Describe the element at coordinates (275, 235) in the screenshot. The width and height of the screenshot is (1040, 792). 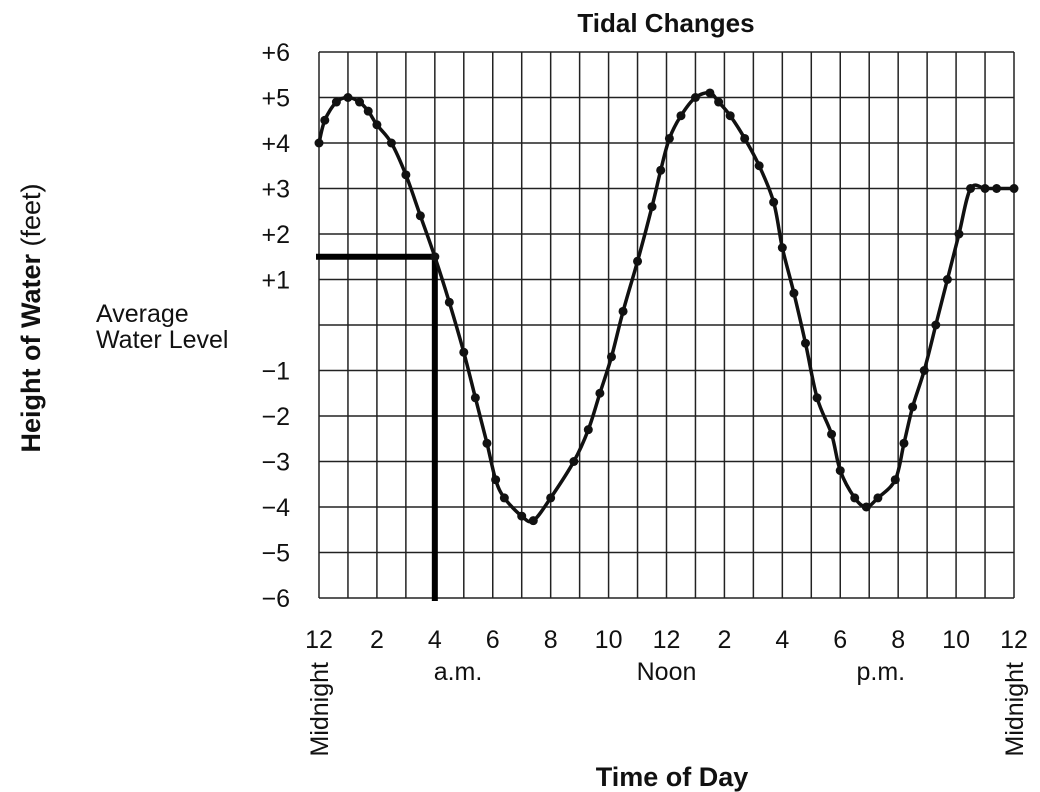
I see `y-tick-label: +2` at that location.